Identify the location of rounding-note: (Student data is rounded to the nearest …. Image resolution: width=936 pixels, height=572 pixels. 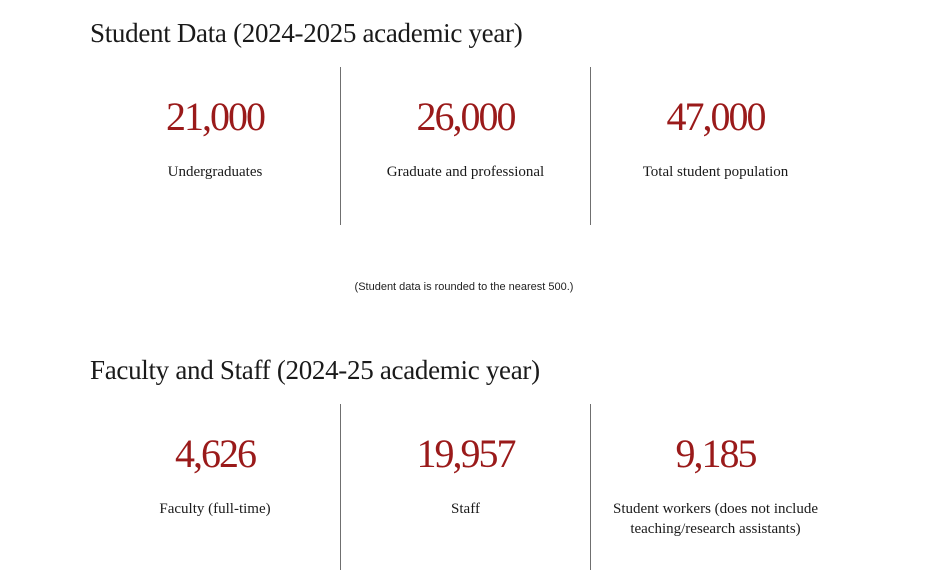
(464, 287).